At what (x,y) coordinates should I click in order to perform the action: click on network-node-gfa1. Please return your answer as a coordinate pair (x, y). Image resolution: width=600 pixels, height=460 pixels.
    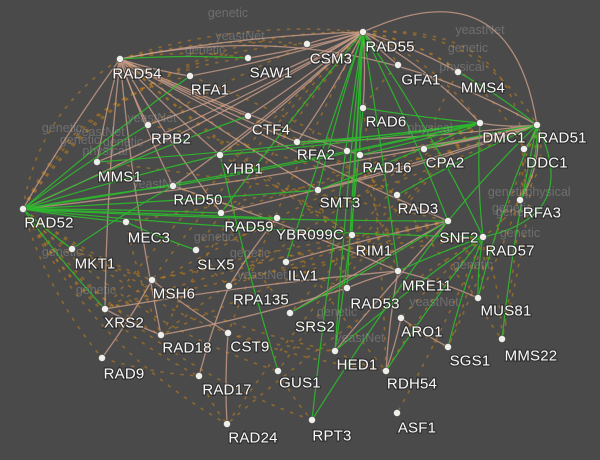
    Looking at the image, I should click on (398, 65).